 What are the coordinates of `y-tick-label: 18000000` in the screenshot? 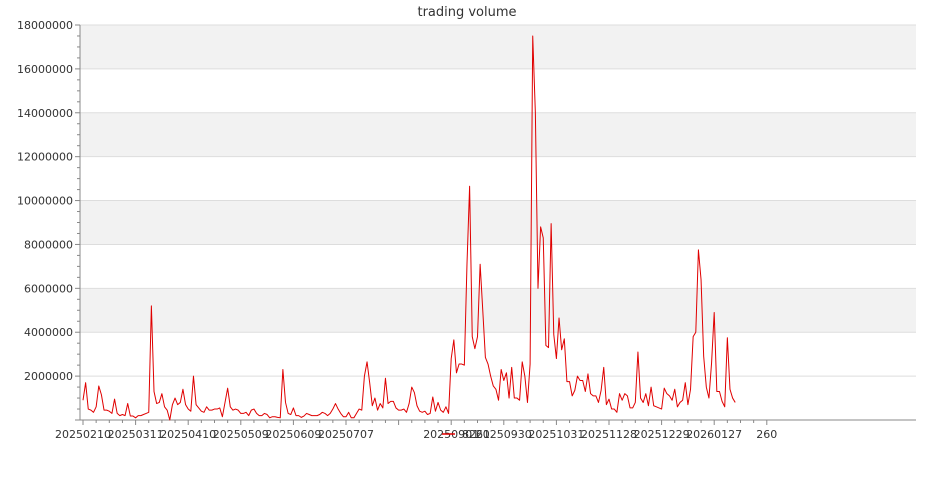 It's located at (45, 25).